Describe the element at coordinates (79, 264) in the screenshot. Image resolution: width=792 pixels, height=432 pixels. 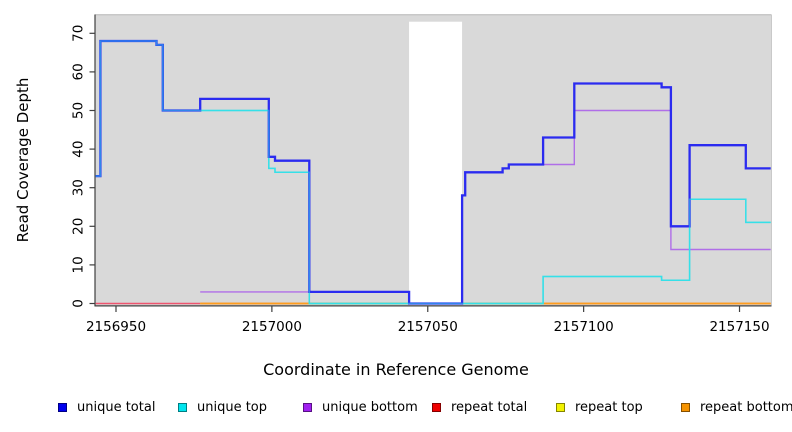
I see `y-tick-label: 10` at that location.